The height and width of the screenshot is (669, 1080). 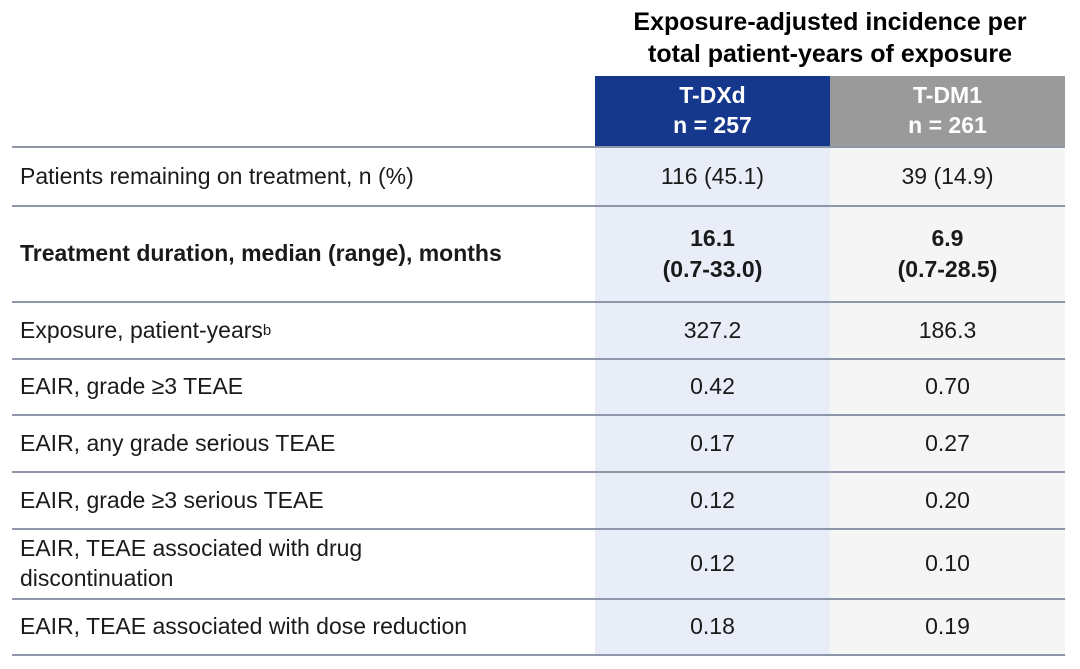 I want to click on row-label: Exposure, patient-years b, so click(x=303, y=330).